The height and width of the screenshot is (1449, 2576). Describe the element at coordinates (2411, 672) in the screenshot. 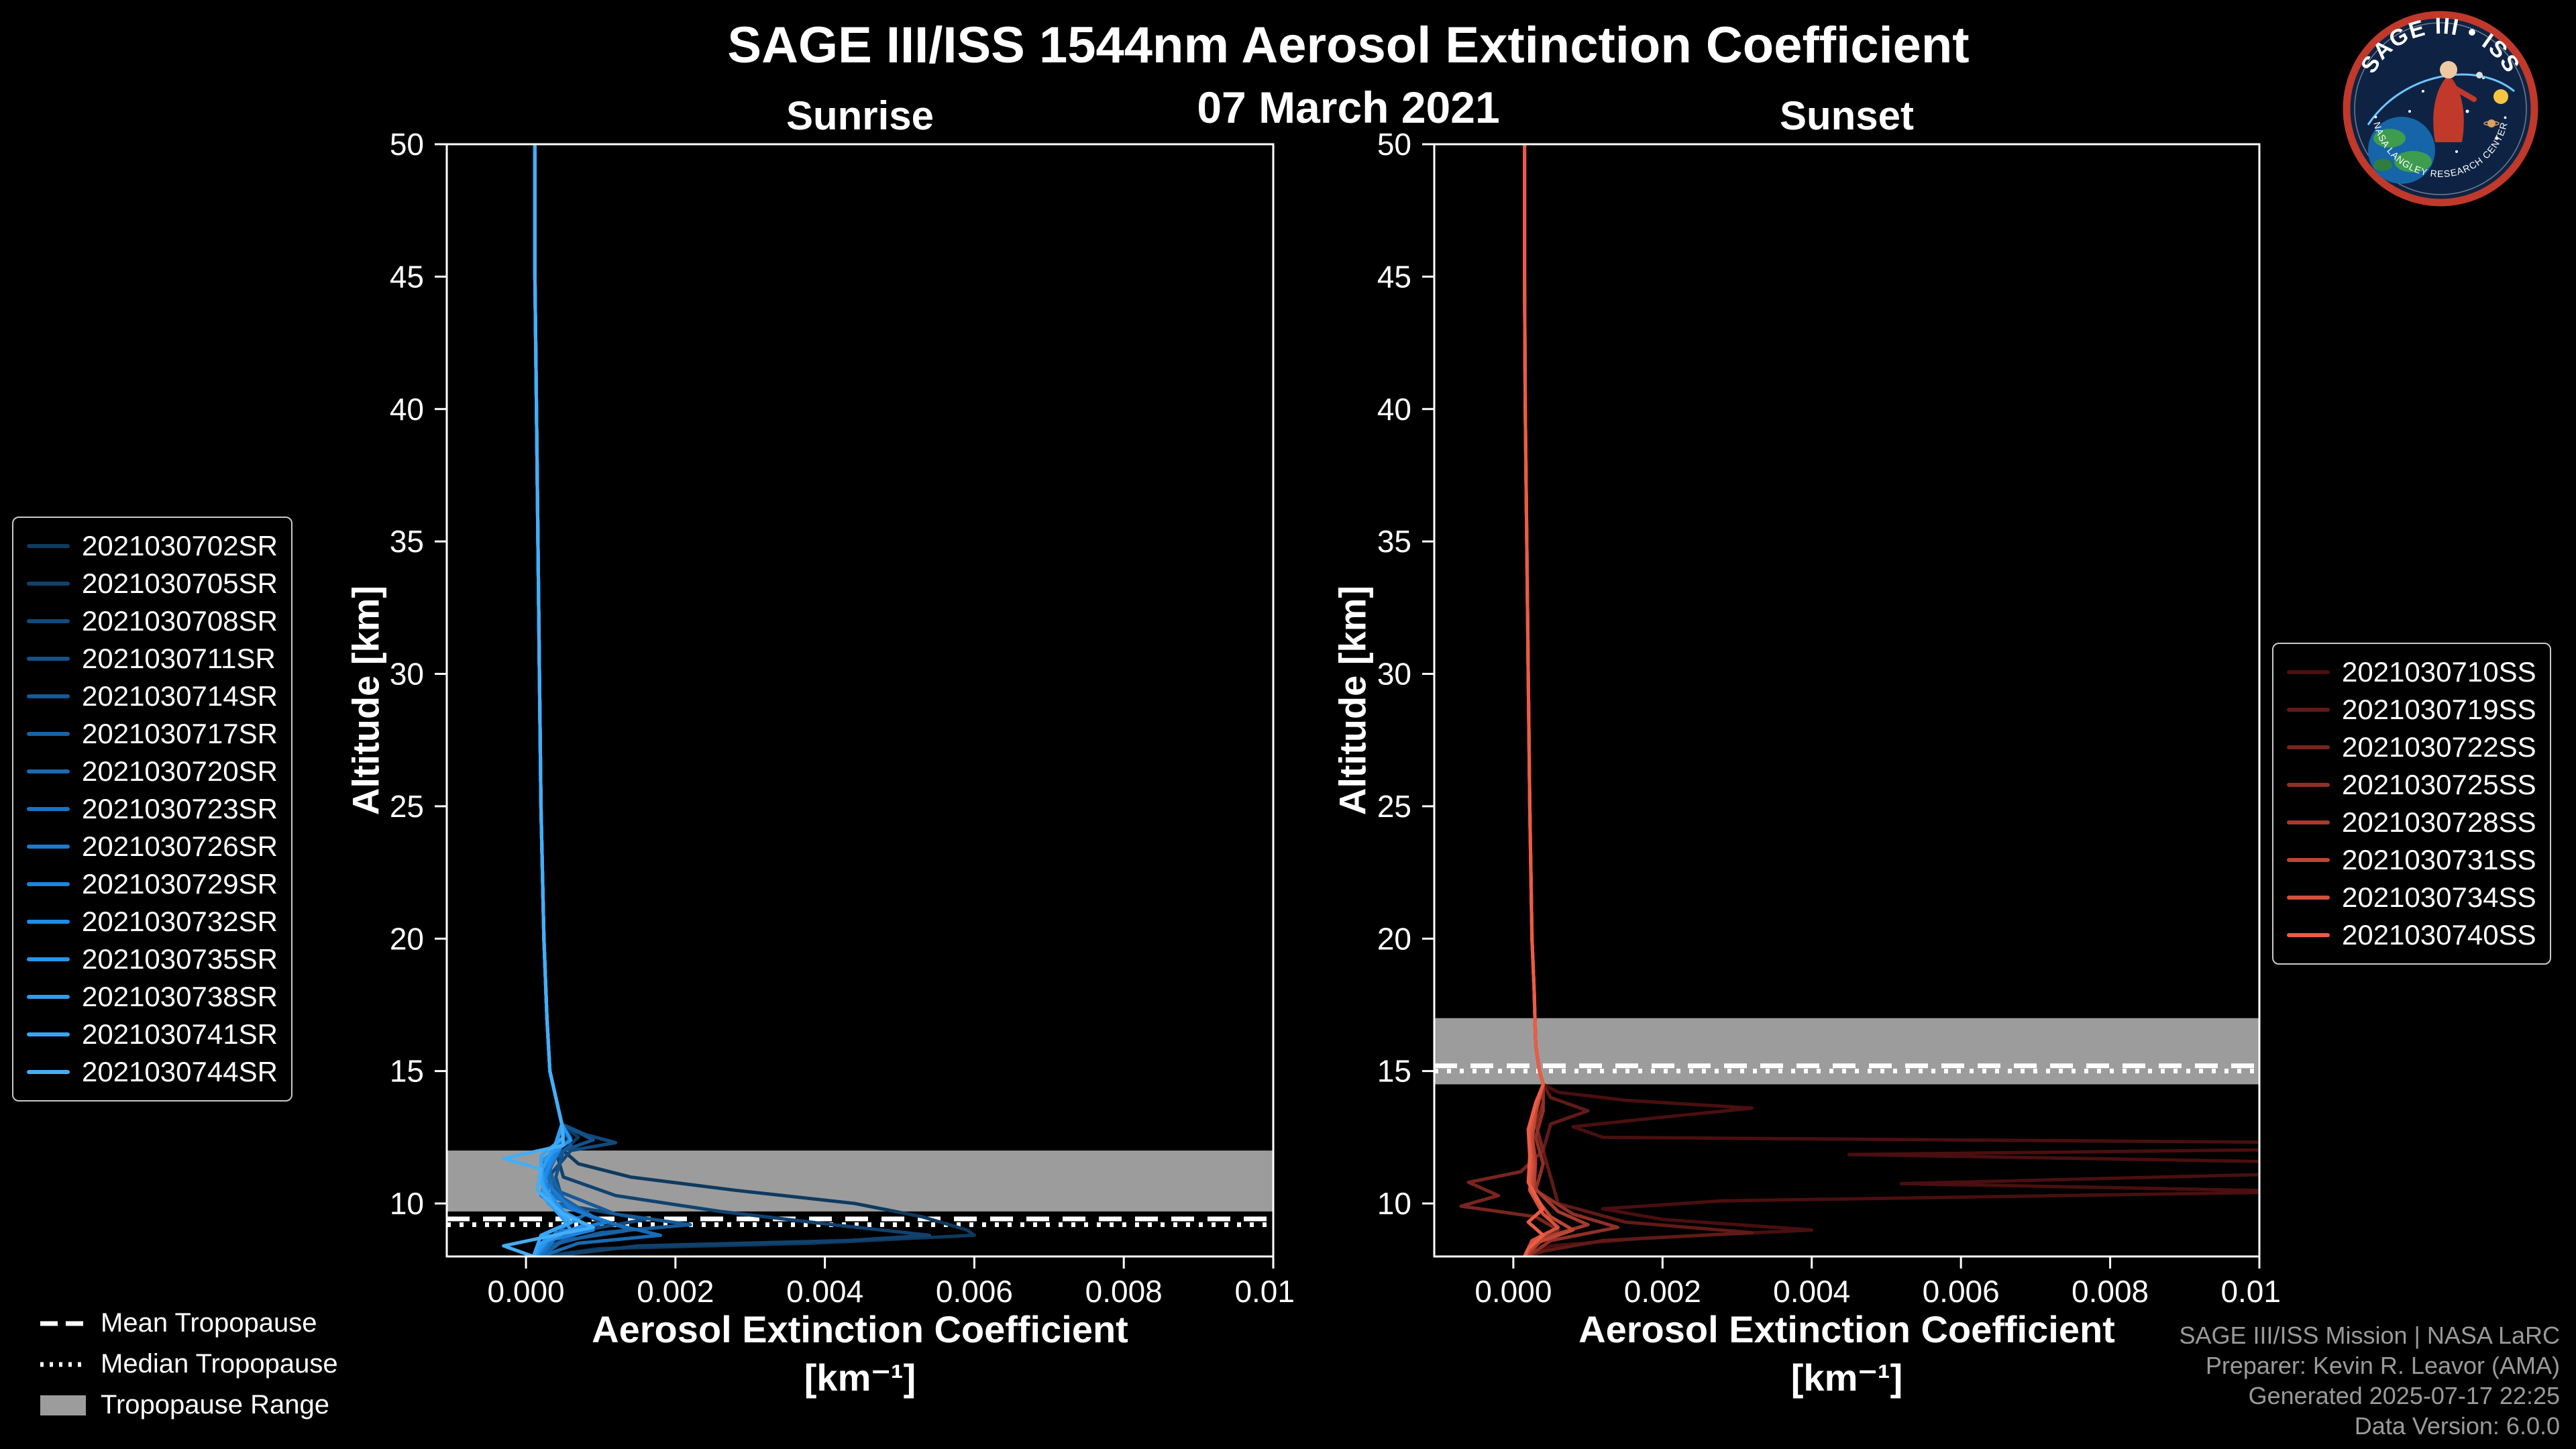

I see `legend-item: 2021030710SS` at that location.